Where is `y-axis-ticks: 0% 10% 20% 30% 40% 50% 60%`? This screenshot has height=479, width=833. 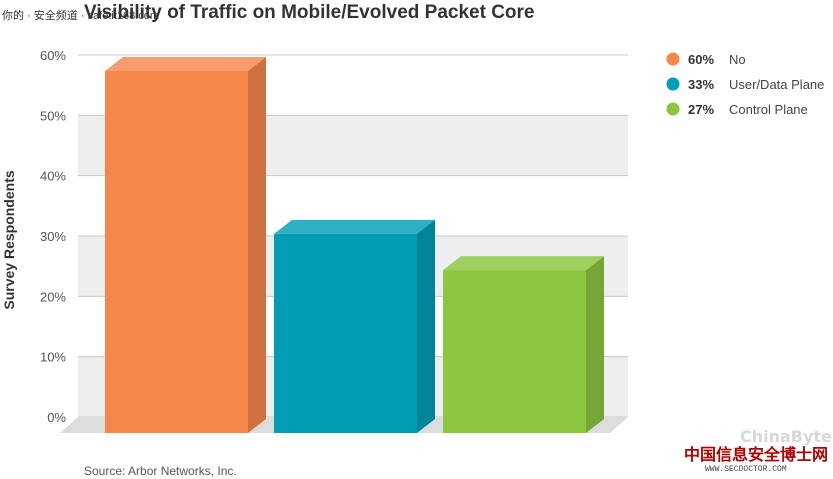
y-axis-ticks: 0% 10% 20% 30% 40% 50% 60% is located at coordinates (53, 236).